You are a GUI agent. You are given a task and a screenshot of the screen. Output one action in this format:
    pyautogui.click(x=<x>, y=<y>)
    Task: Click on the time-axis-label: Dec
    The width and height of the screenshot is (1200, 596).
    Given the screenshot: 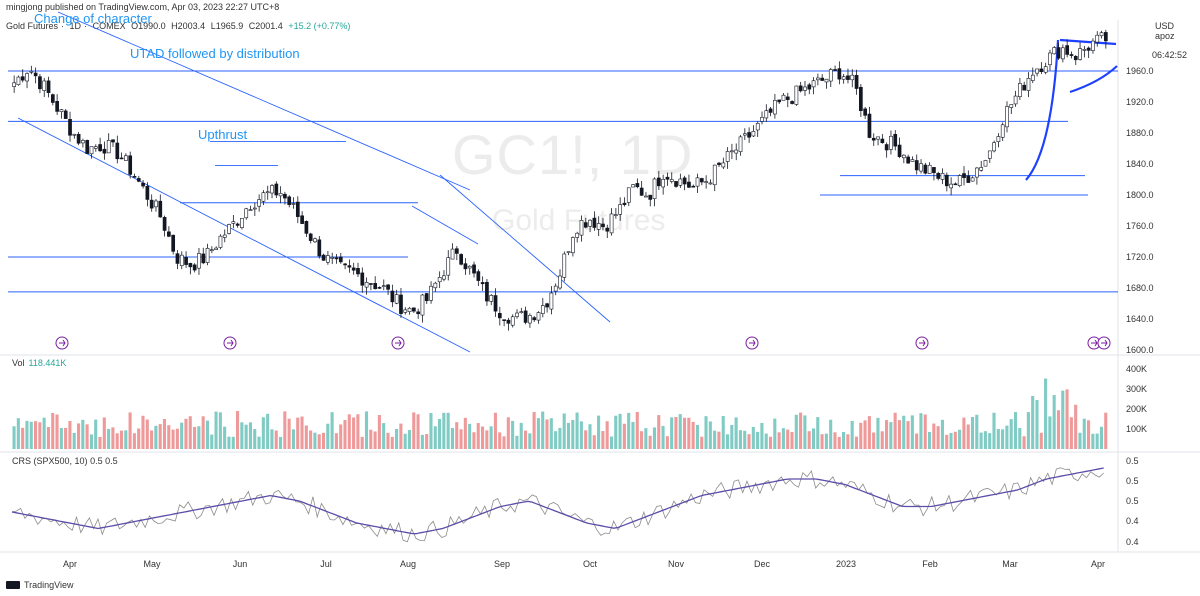 What is the action you would take?
    pyautogui.click(x=762, y=564)
    